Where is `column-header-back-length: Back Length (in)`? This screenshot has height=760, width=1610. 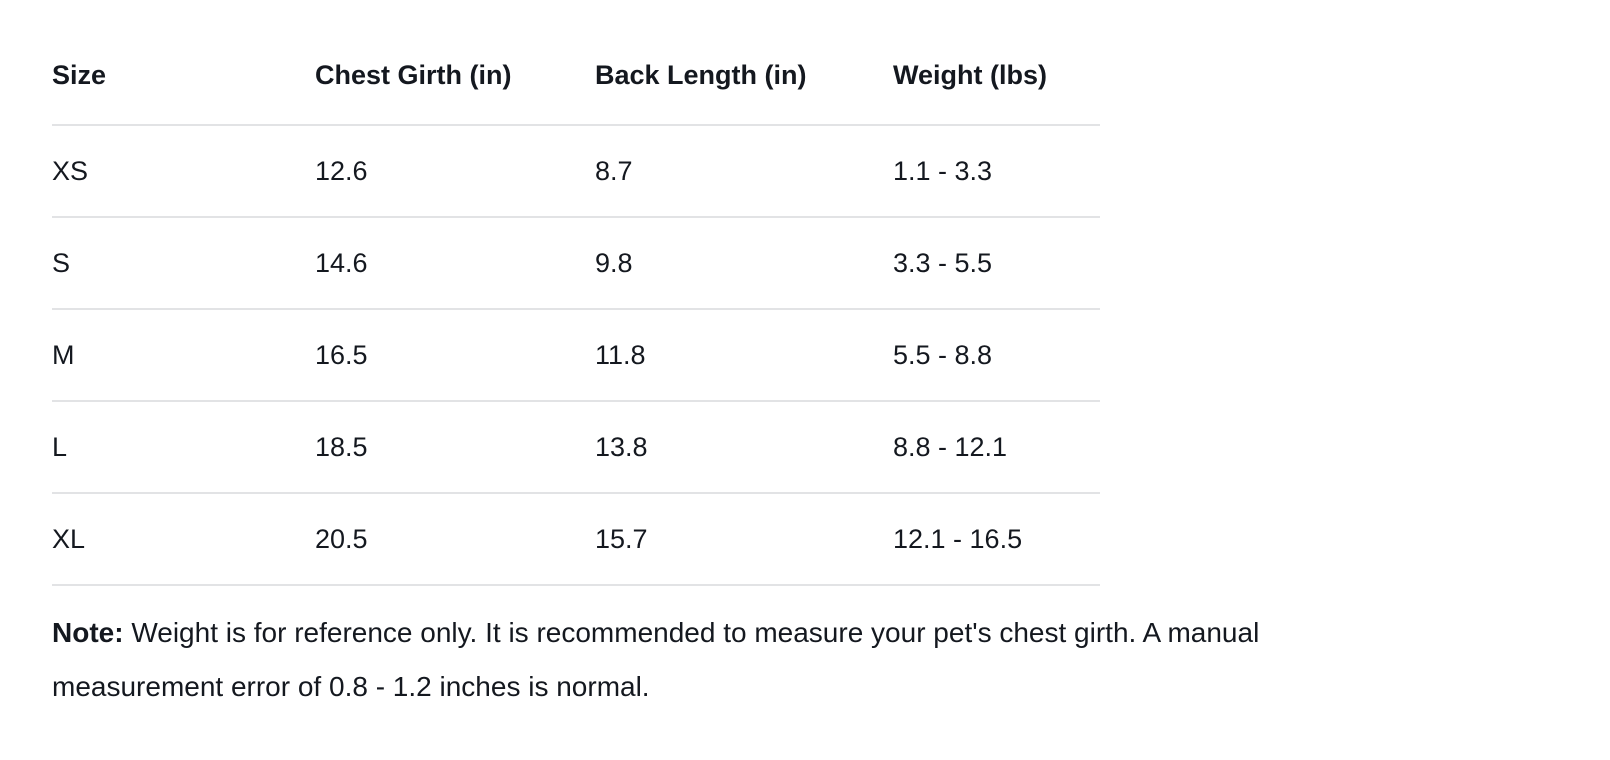
column-header-back-length: Back Length (in) is located at coordinates (744, 63).